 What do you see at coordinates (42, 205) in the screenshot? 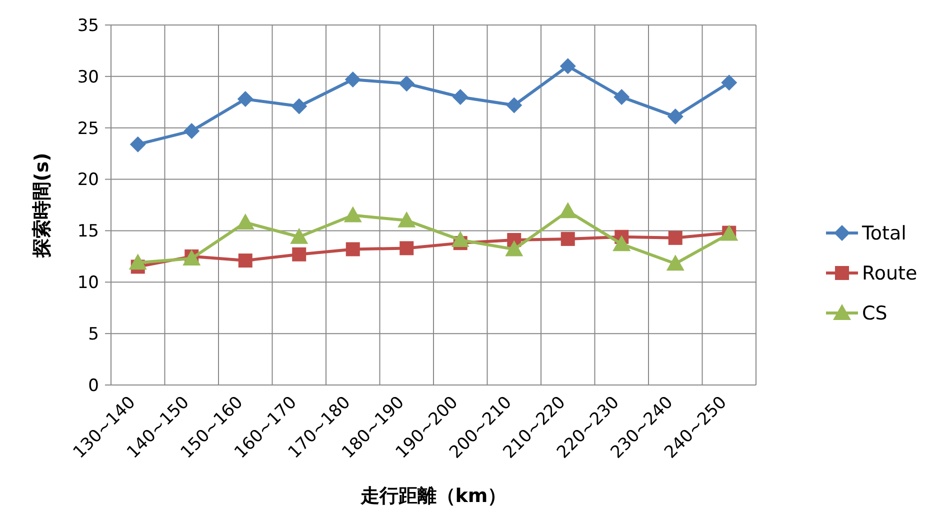
I see `y-axis-title: 探索時間(s)` at bounding box center [42, 205].